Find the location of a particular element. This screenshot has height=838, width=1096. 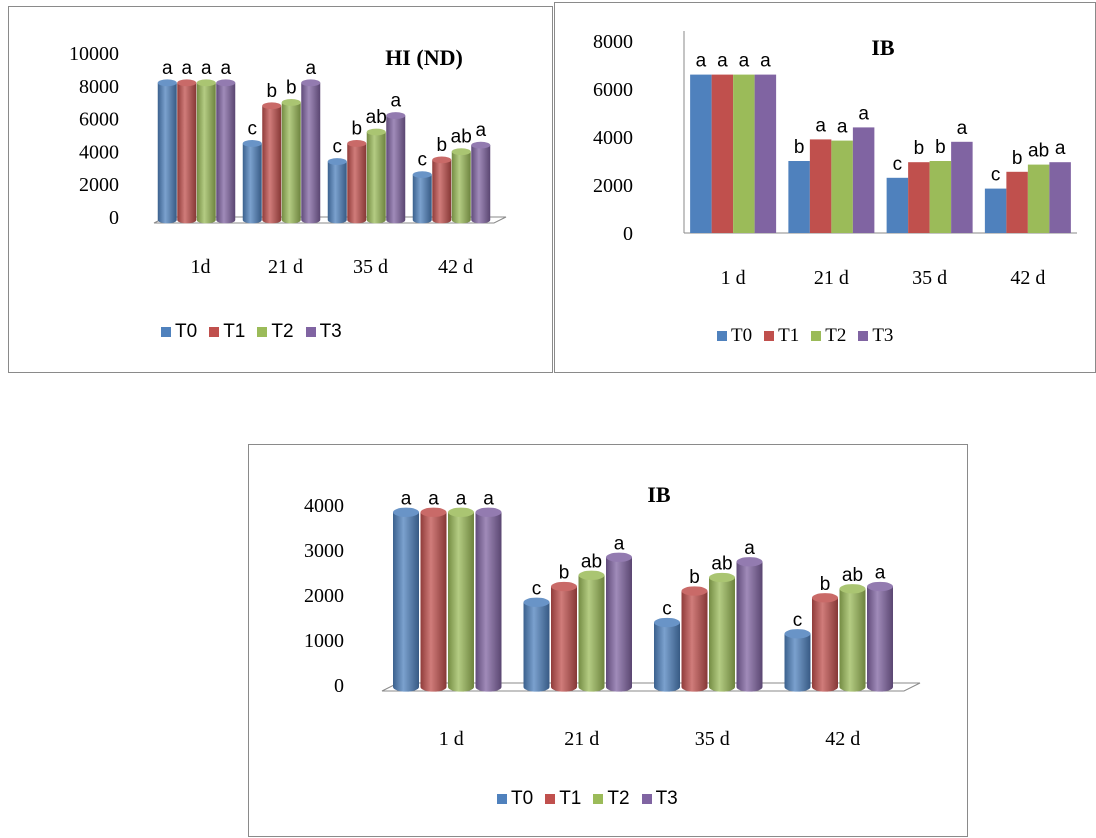

x-tick-label: 35 d is located at coordinates (370, 267).